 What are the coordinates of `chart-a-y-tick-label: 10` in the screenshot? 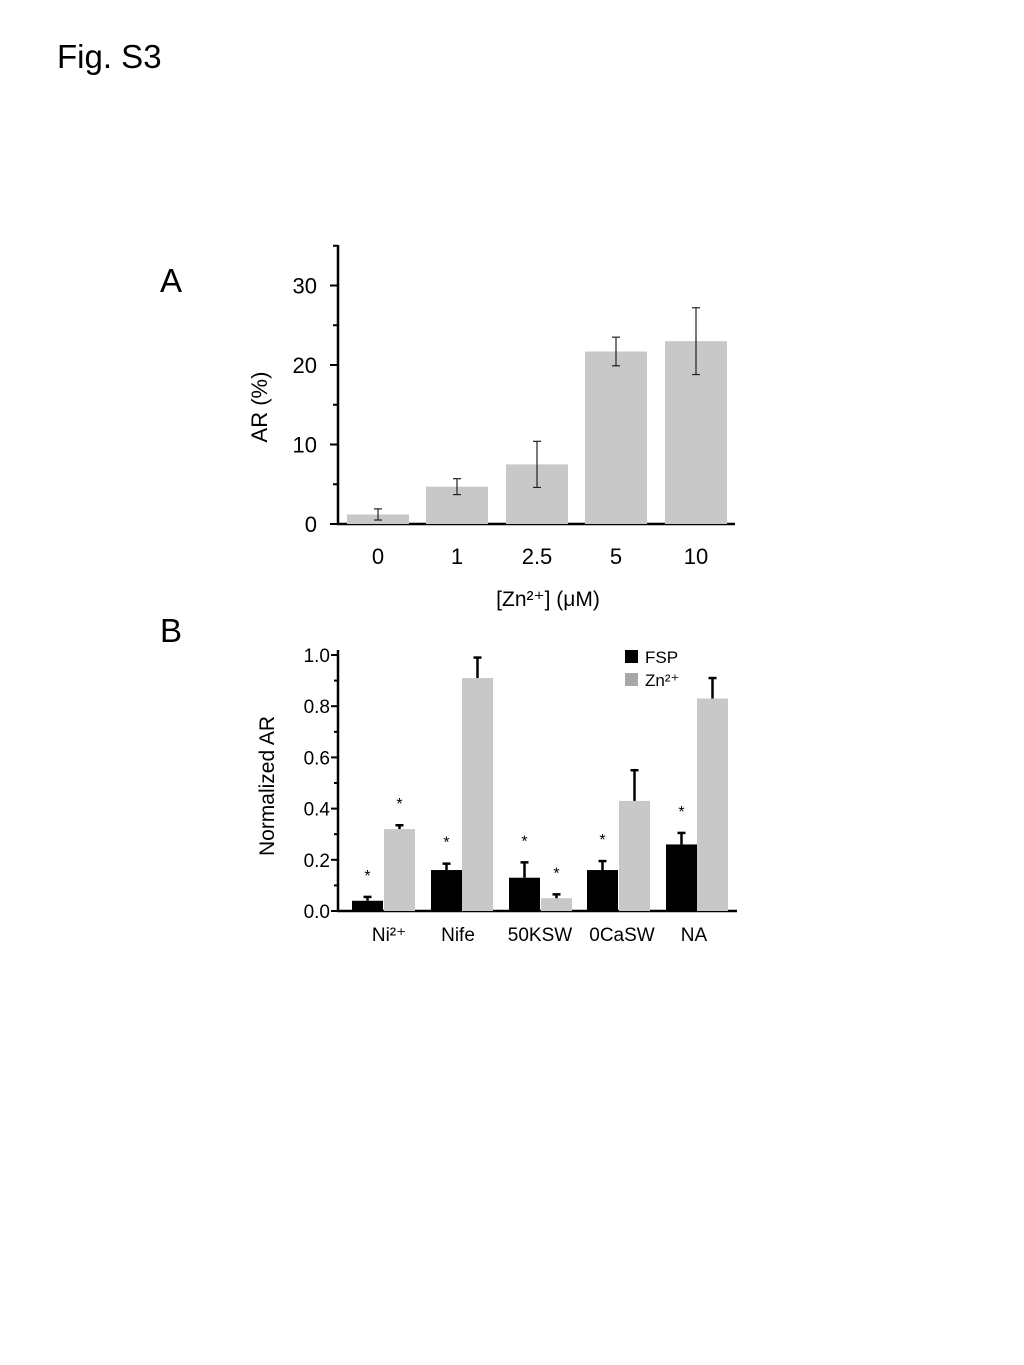 It's located at (305, 445).